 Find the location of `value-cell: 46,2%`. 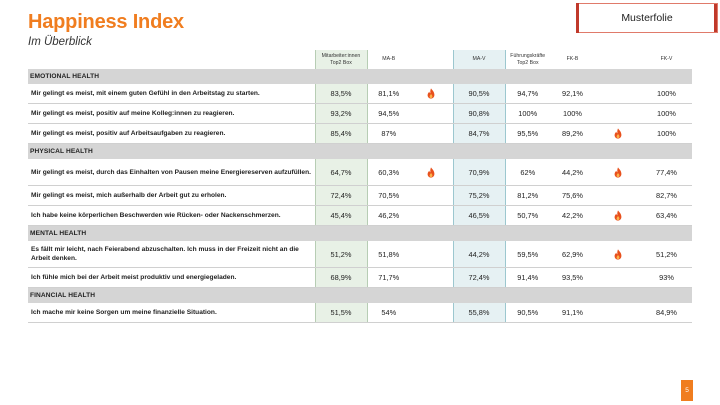

value-cell: 46,2% is located at coordinates (388, 215).